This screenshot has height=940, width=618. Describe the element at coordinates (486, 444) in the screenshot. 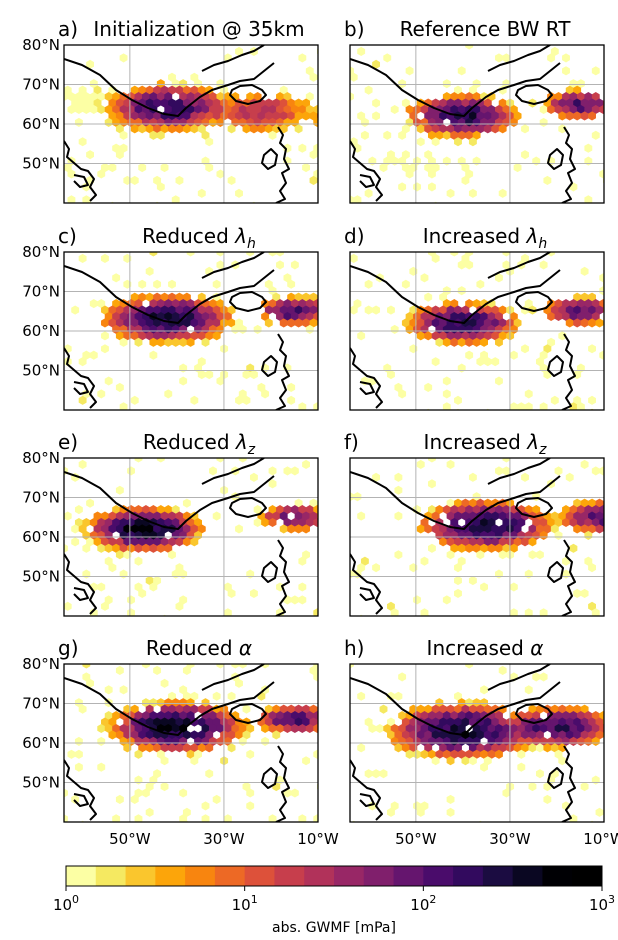

I see `panel-title: Increased λz` at that location.